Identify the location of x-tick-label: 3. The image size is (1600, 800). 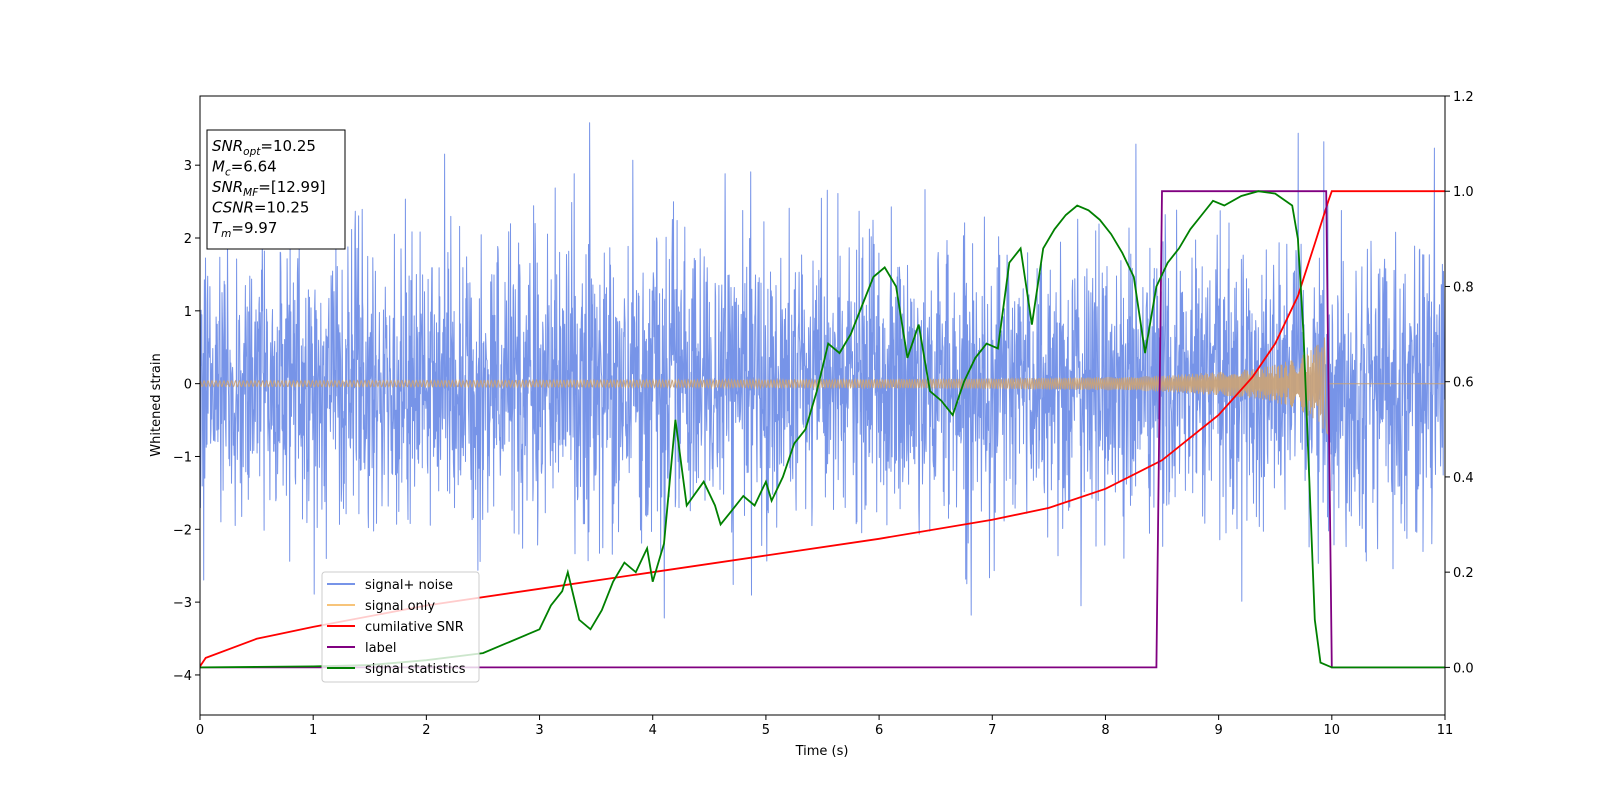
(539, 730).